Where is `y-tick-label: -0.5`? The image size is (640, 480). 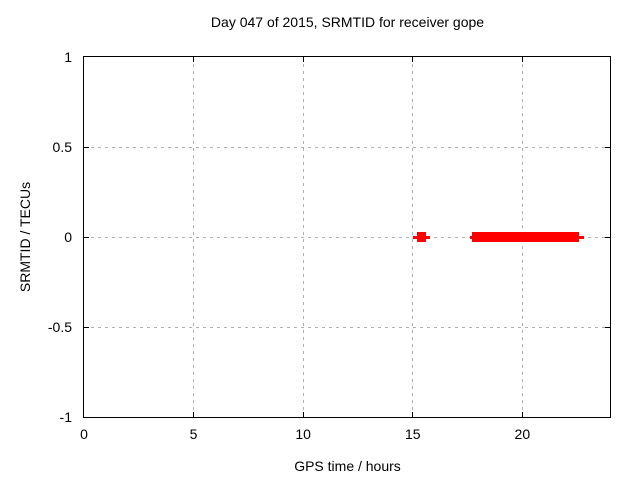 y-tick-label: -0.5 is located at coordinates (59, 327).